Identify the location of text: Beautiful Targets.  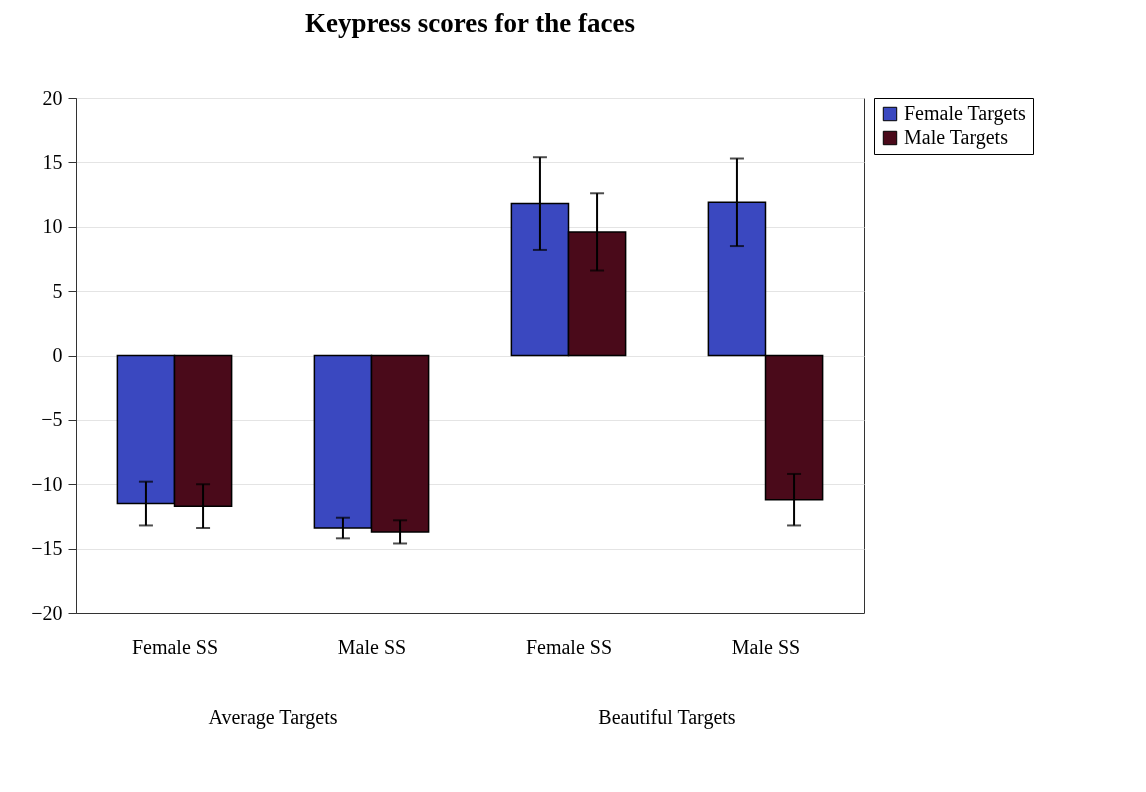
(667, 717).